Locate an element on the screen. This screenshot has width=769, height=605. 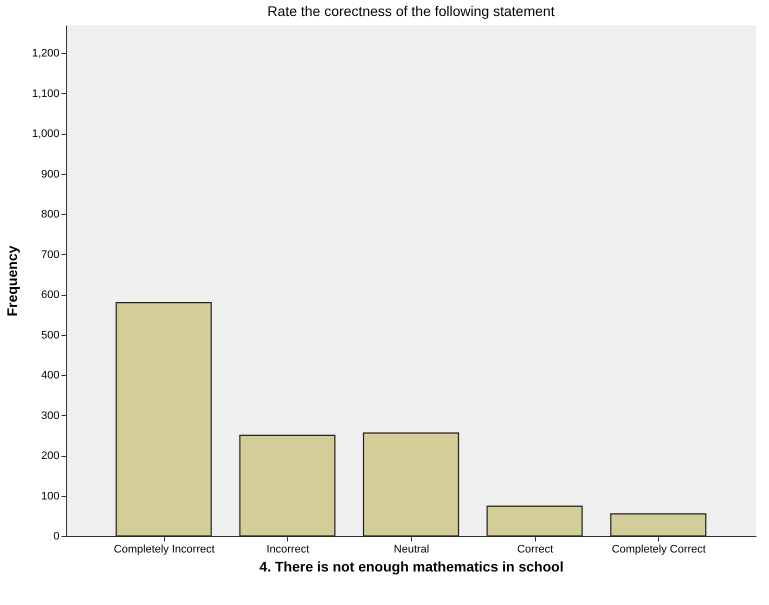
x-tick-label: Completely Correct is located at coordinates (659, 550).